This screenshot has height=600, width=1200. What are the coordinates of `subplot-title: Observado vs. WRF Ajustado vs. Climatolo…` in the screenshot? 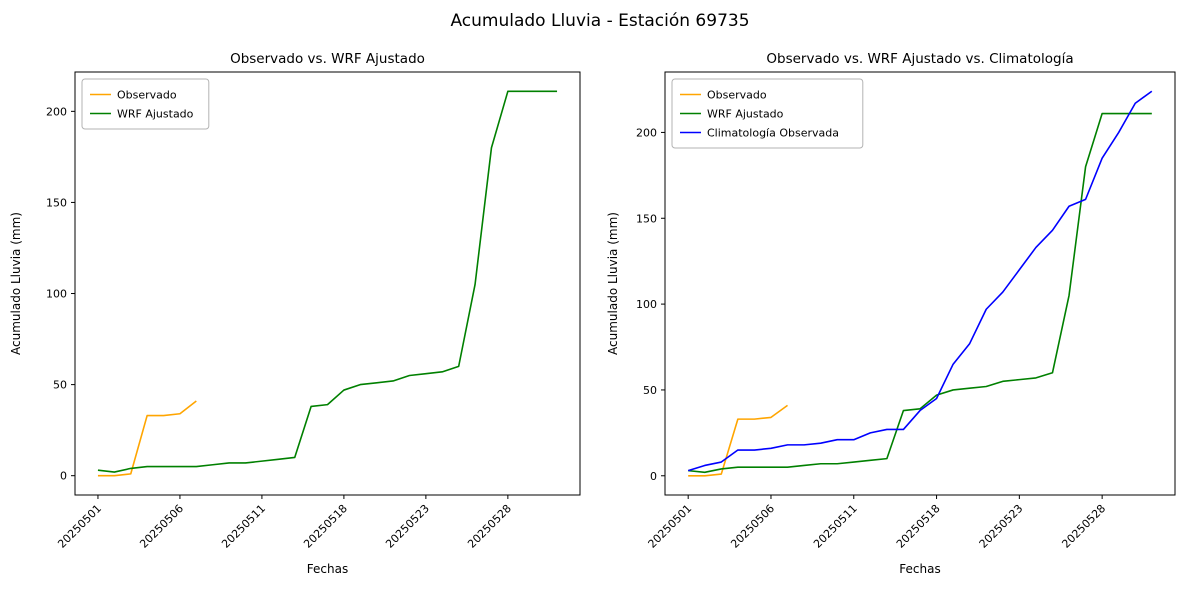 It's located at (919, 59).